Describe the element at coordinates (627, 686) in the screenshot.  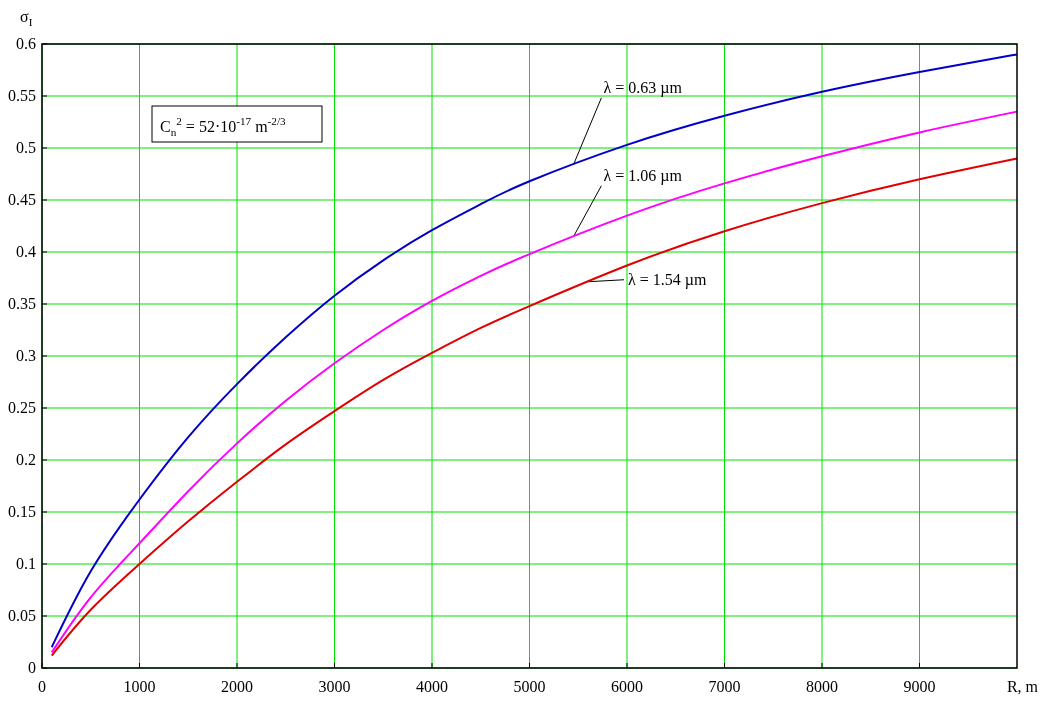
I see `x-tick-label: 6000` at that location.